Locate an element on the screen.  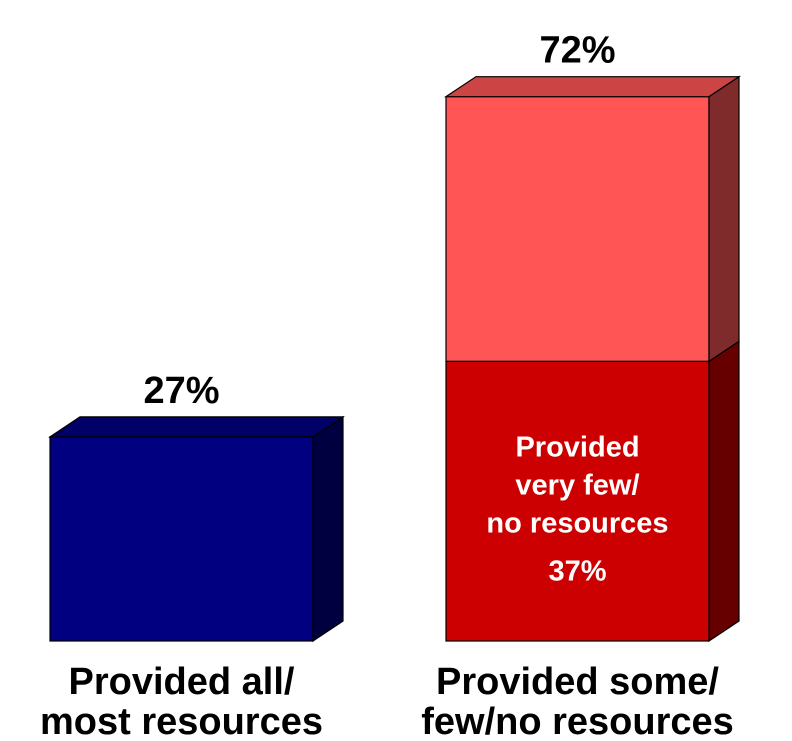
segment-value-label: 37% is located at coordinates (577, 571).